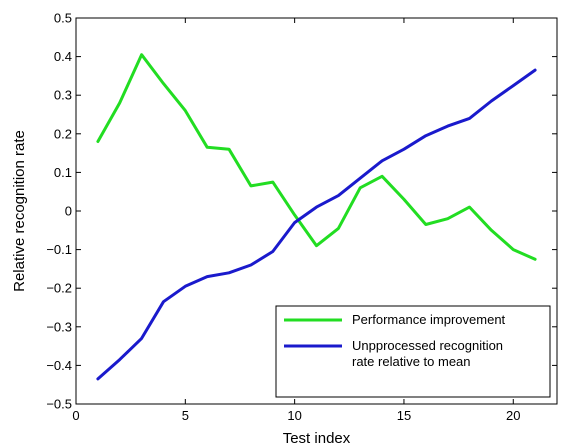  Describe the element at coordinates (59, 365) in the screenshot. I see `y-tick-label: −0.4` at that location.